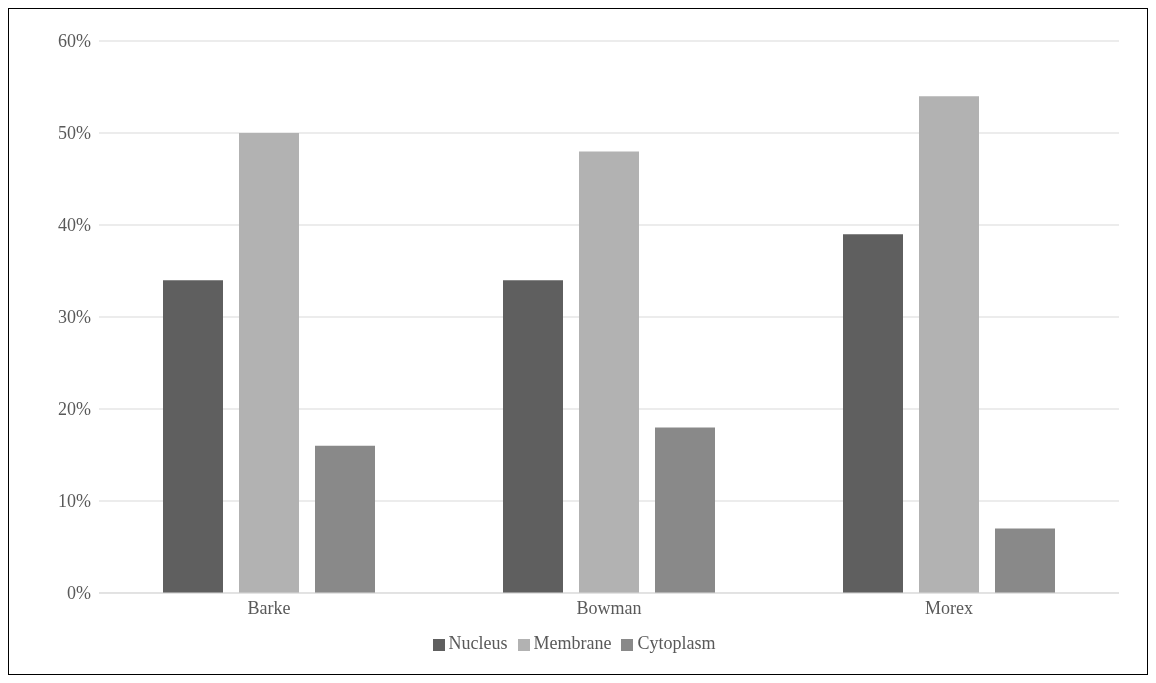  I want to click on y-tick-label: 20%, so click(74, 409).